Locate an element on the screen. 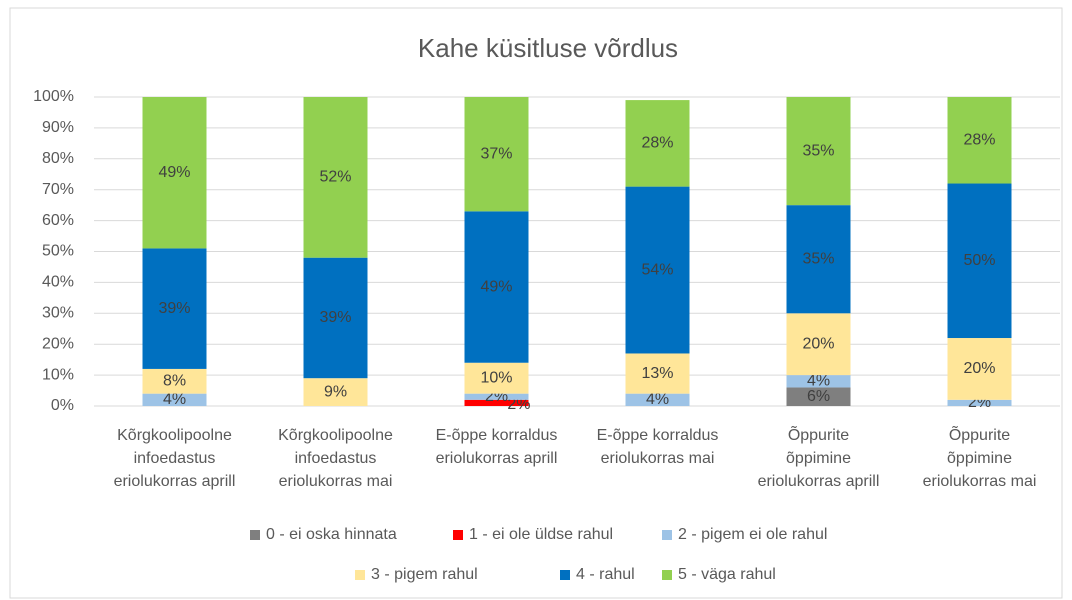 The image size is (1072, 600). data-label: 52% is located at coordinates (335, 177).